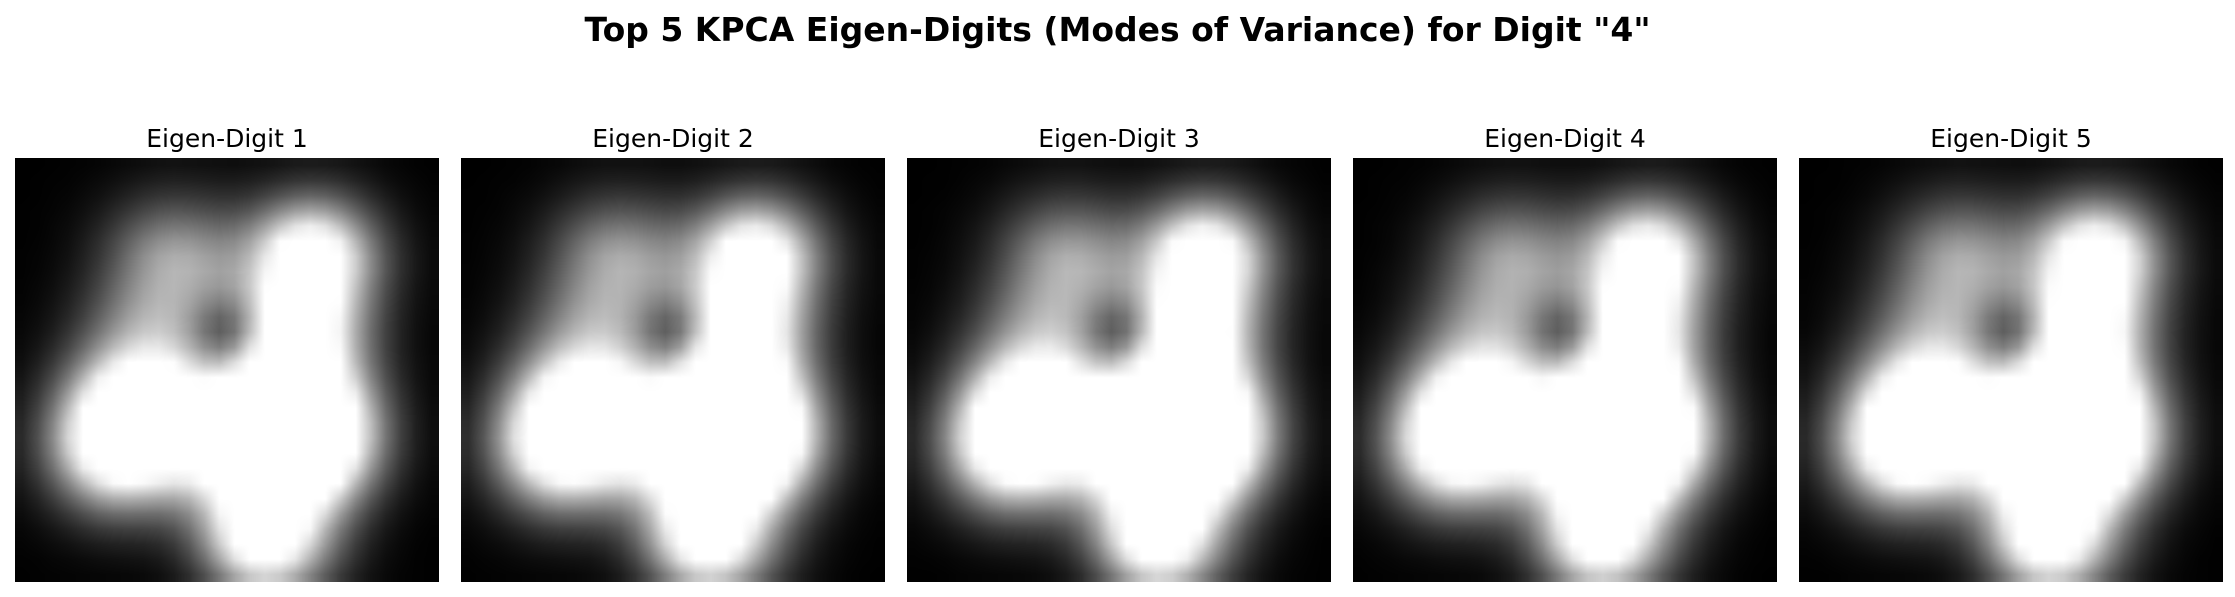 The height and width of the screenshot is (597, 2235). I want to click on eigen-digit-panel-1: Eigen-Digit 1, so click(227, 353).